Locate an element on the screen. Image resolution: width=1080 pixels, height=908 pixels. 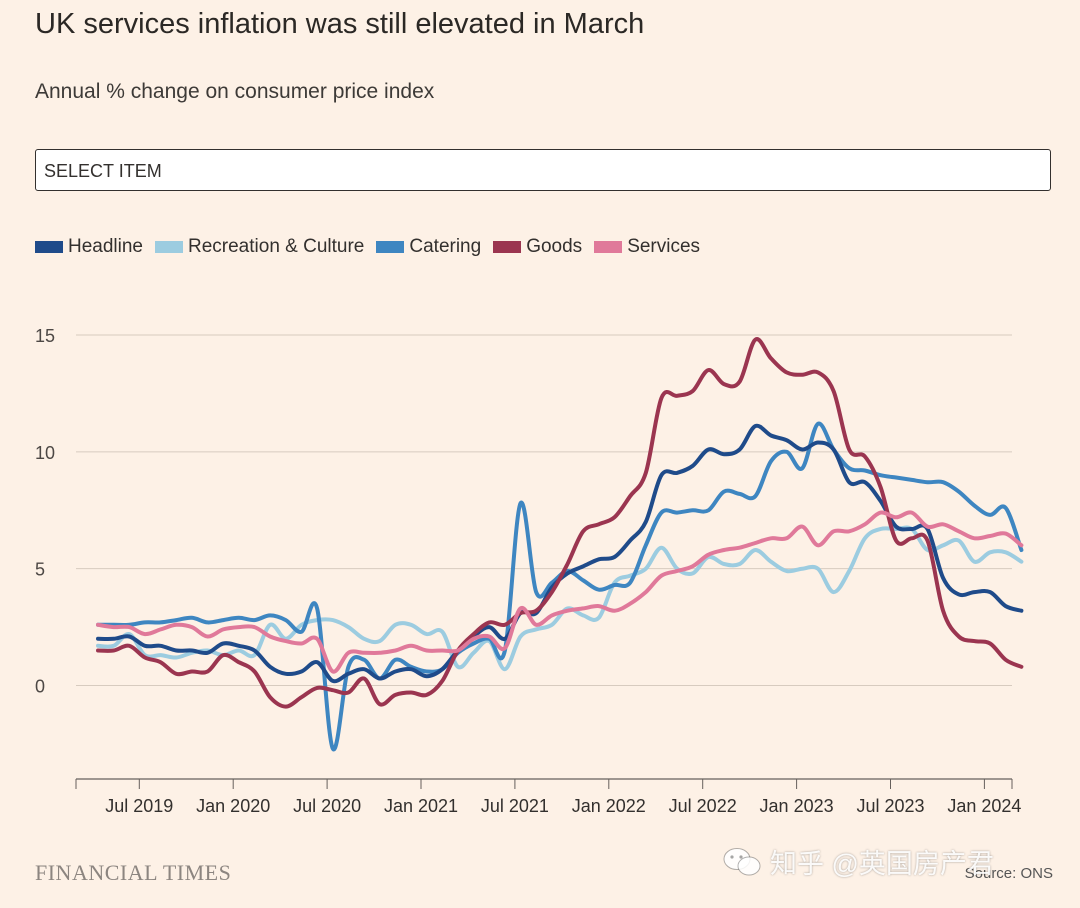
legend-item-goods: Goods is located at coordinates (537, 247).